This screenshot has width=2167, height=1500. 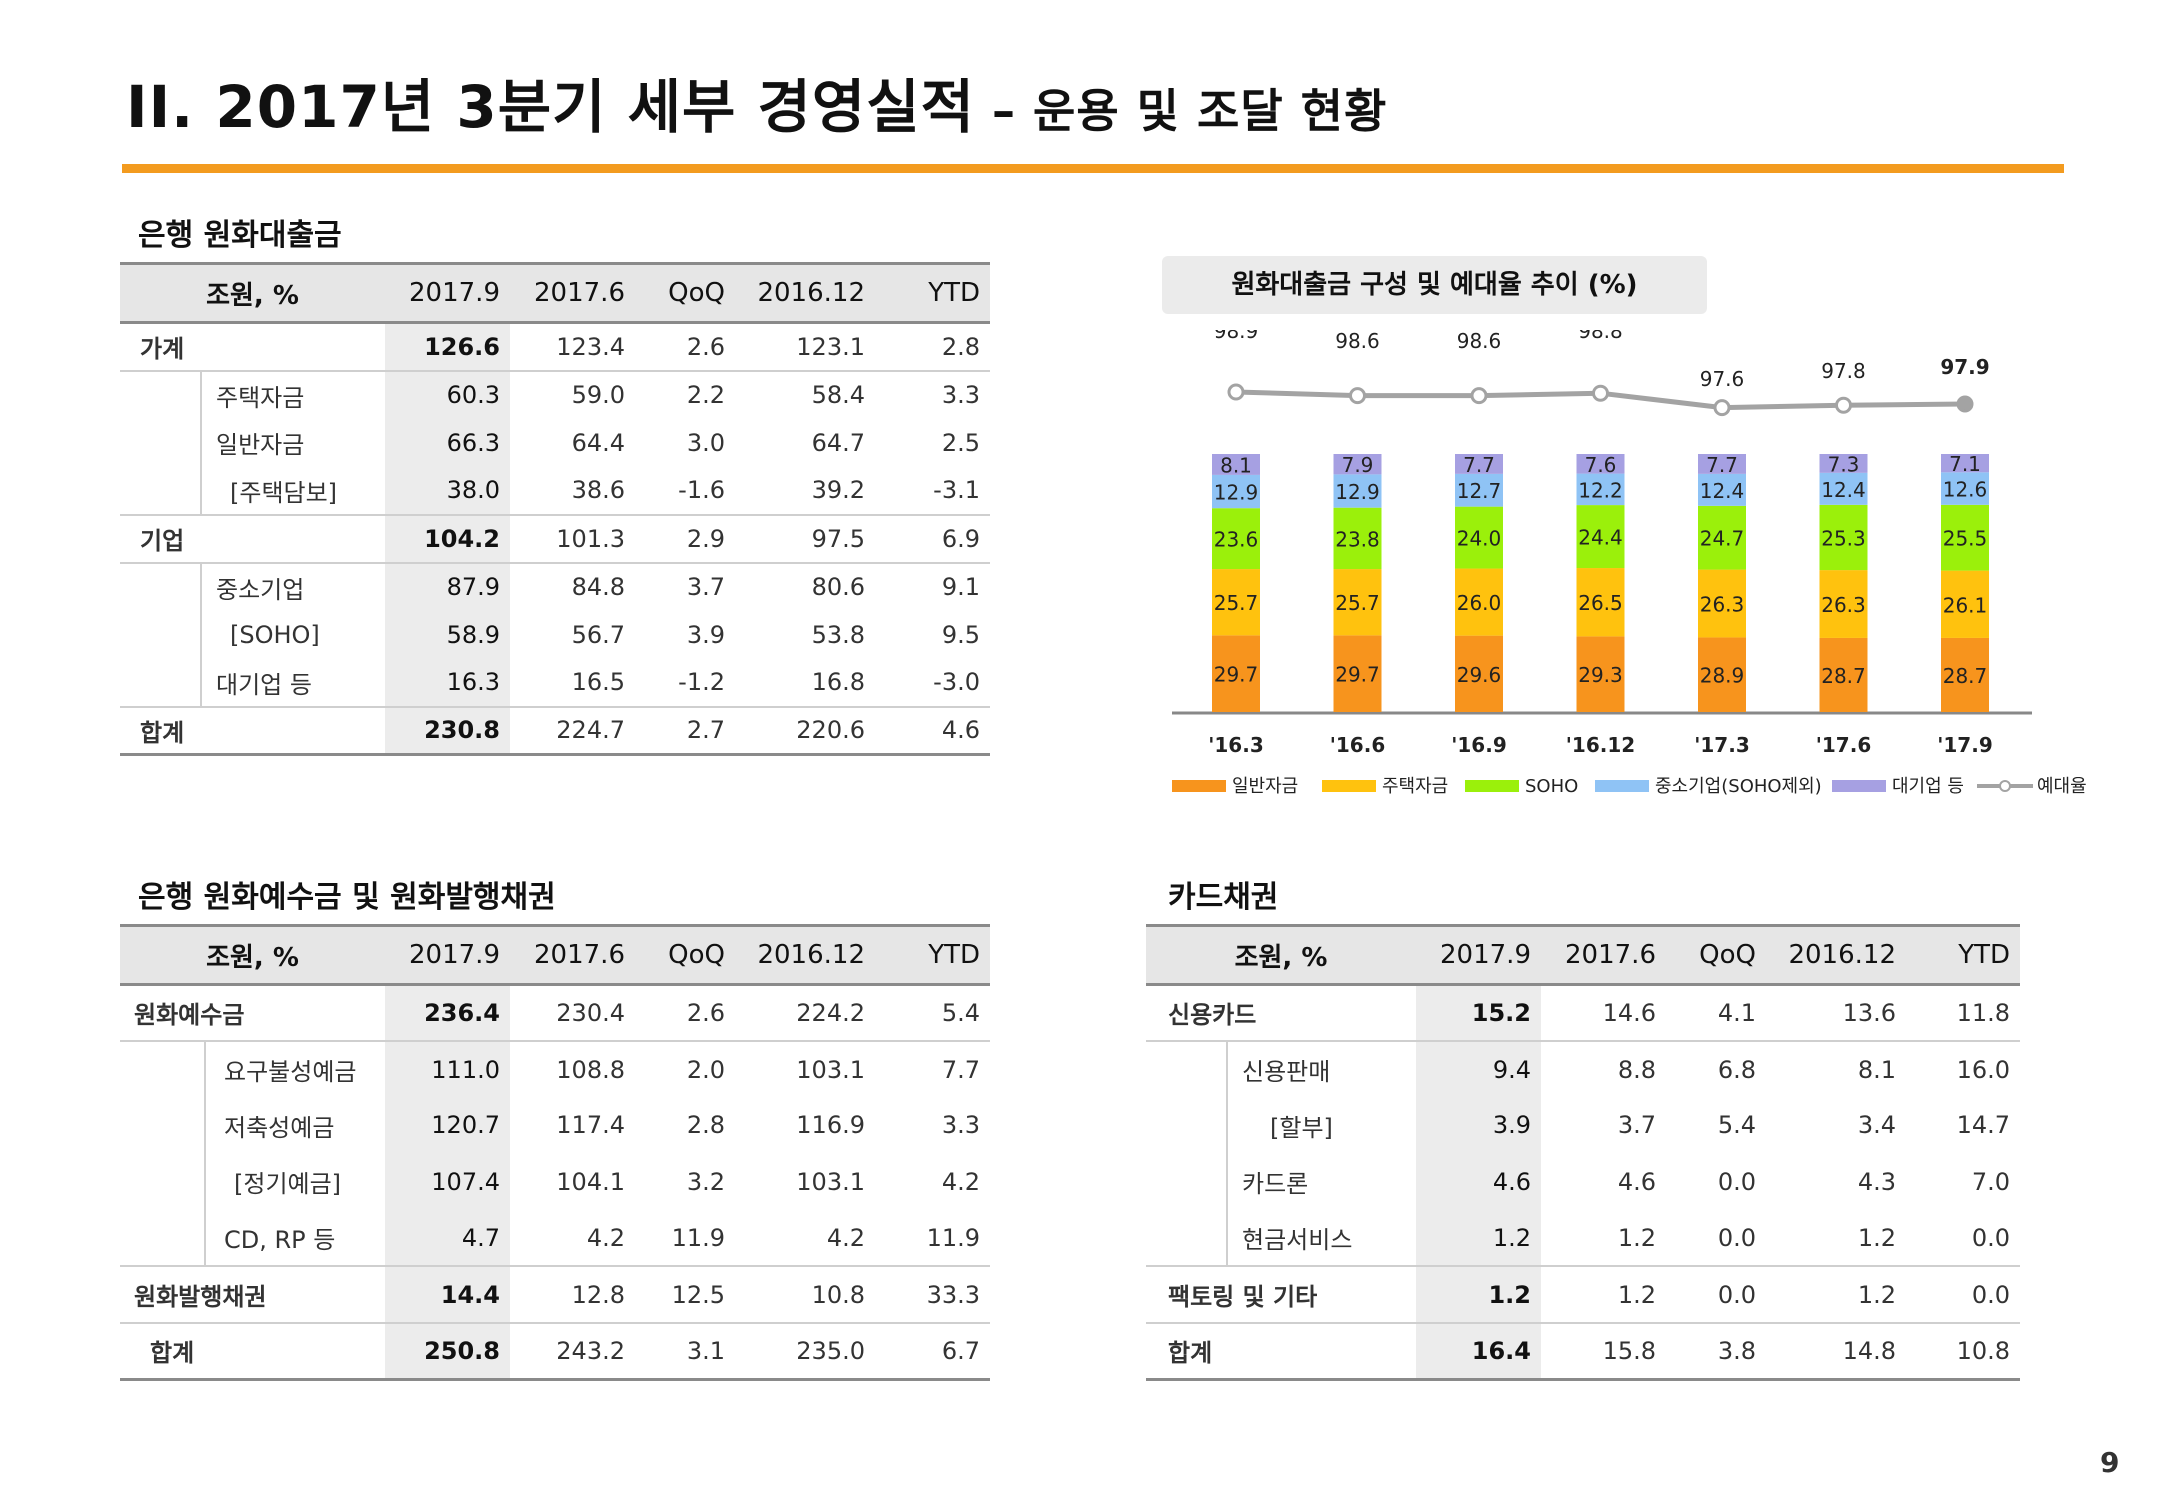 What do you see at coordinates (685, 1068) in the screenshot?
I see `cell-value: 2.0` at bounding box center [685, 1068].